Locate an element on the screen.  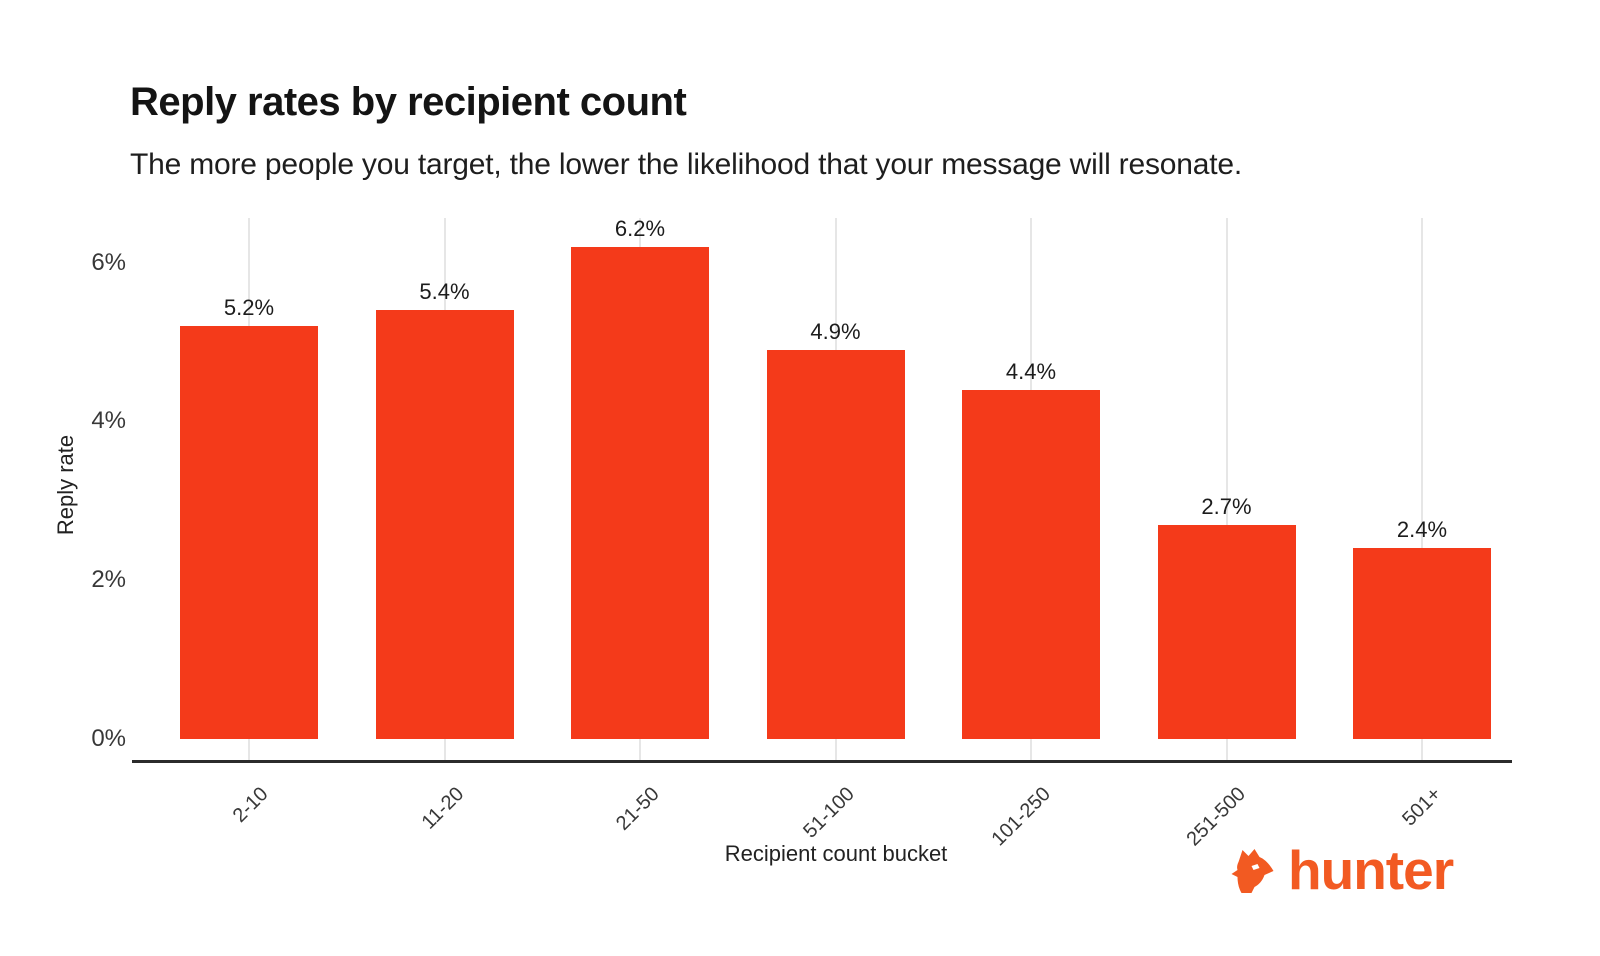
chart-title: Reply rates by recipient count is located at coordinates (408, 102).